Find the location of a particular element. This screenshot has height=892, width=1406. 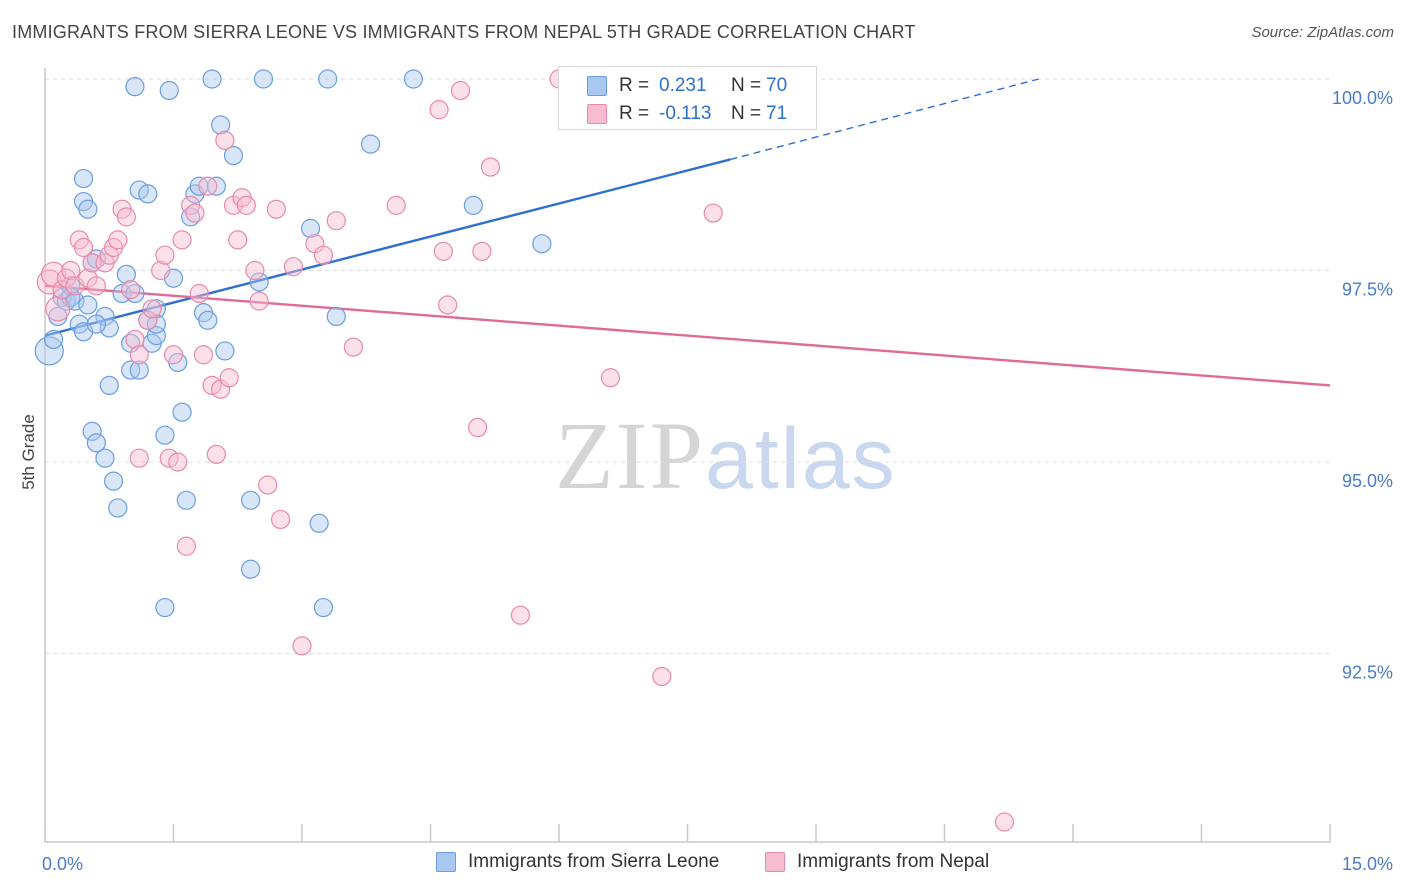

series-label-sierra-leone: Immigrants from Sierra Leone is located at coordinates (594, 861).